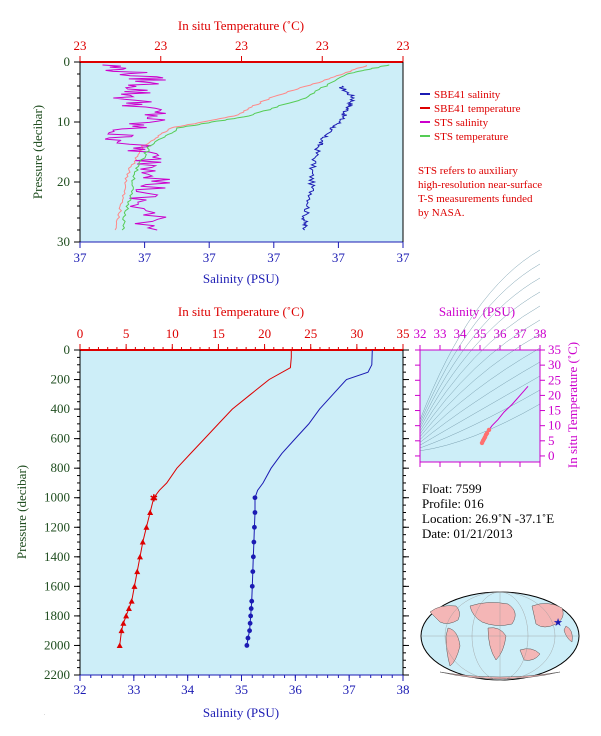  What do you see at coordinates (188, 689) in the screenshot?
I see `main-chart-bottom-tick-label: 34` at bounding box center [188, 689].